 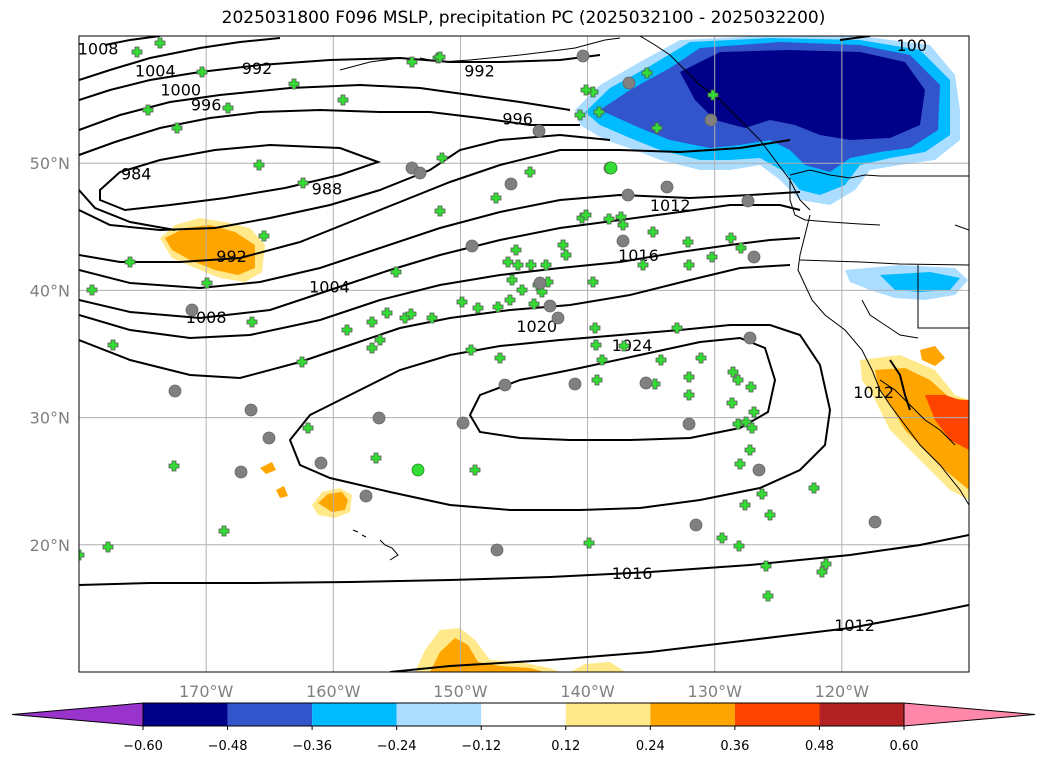 I want to click on colorbar-tick-label: 0.12, so click(x=565, y=746).